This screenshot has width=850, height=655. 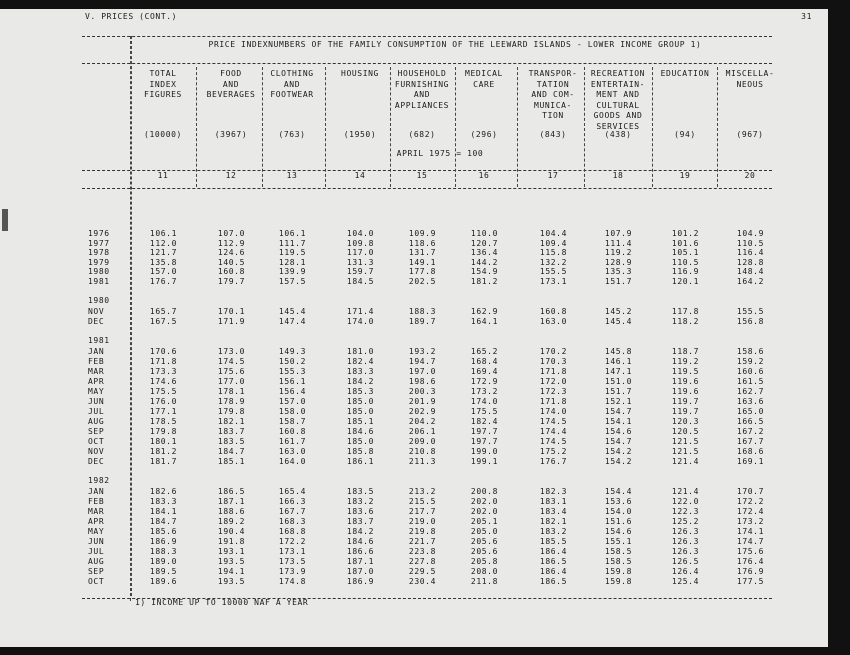 I want to click on cell-value: 147.4, so click(x=292, y=321).